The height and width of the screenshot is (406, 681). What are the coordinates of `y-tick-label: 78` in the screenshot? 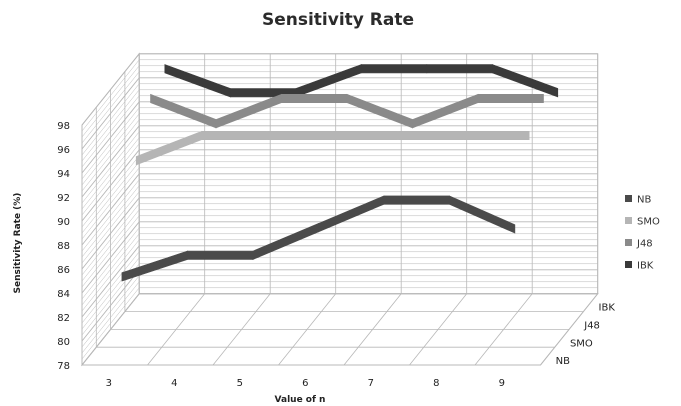 It's located at (63, 366).